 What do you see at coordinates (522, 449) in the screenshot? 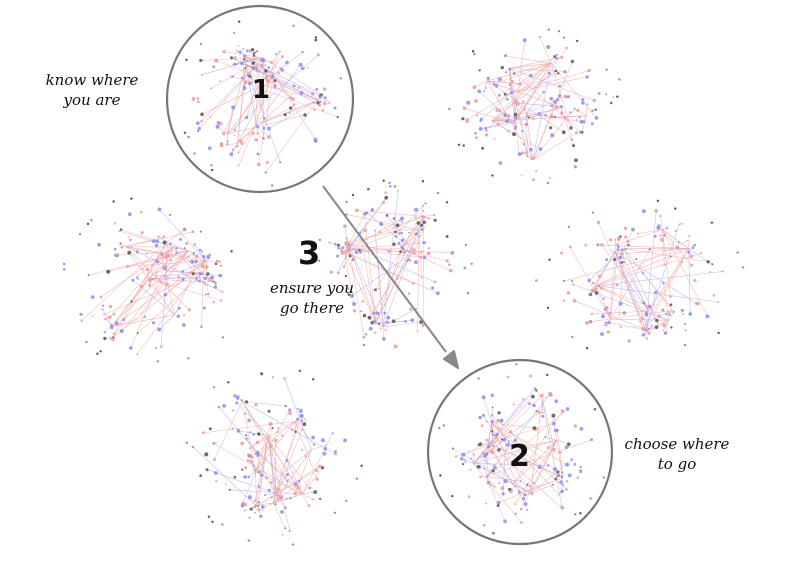
I see `network-cluster` at bounding box center [522, 449].